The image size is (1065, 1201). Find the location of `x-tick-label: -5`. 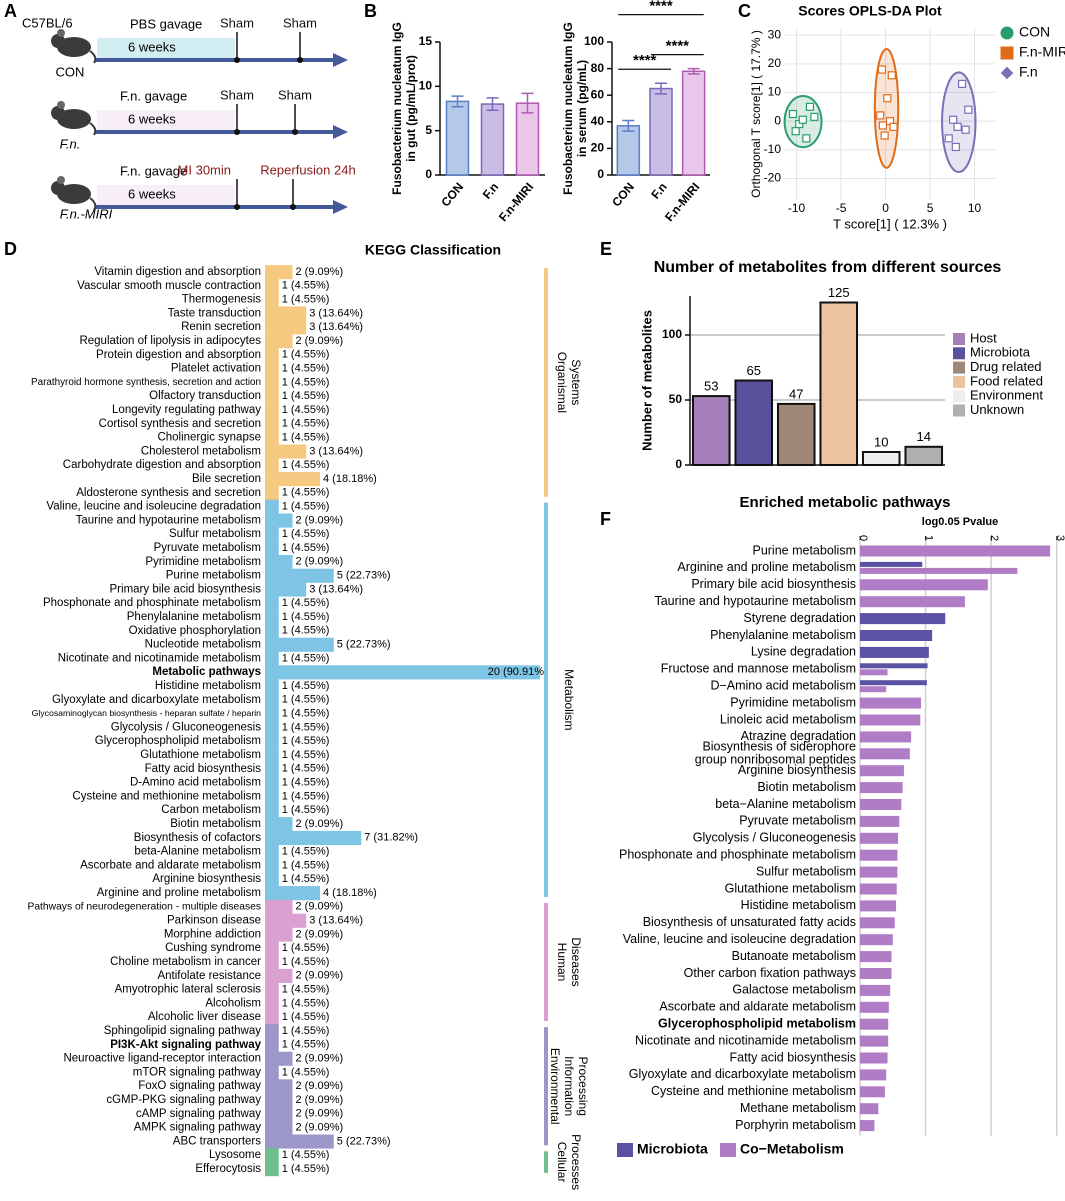

x-tick-label: -5 is located at coordinates (841, 208).